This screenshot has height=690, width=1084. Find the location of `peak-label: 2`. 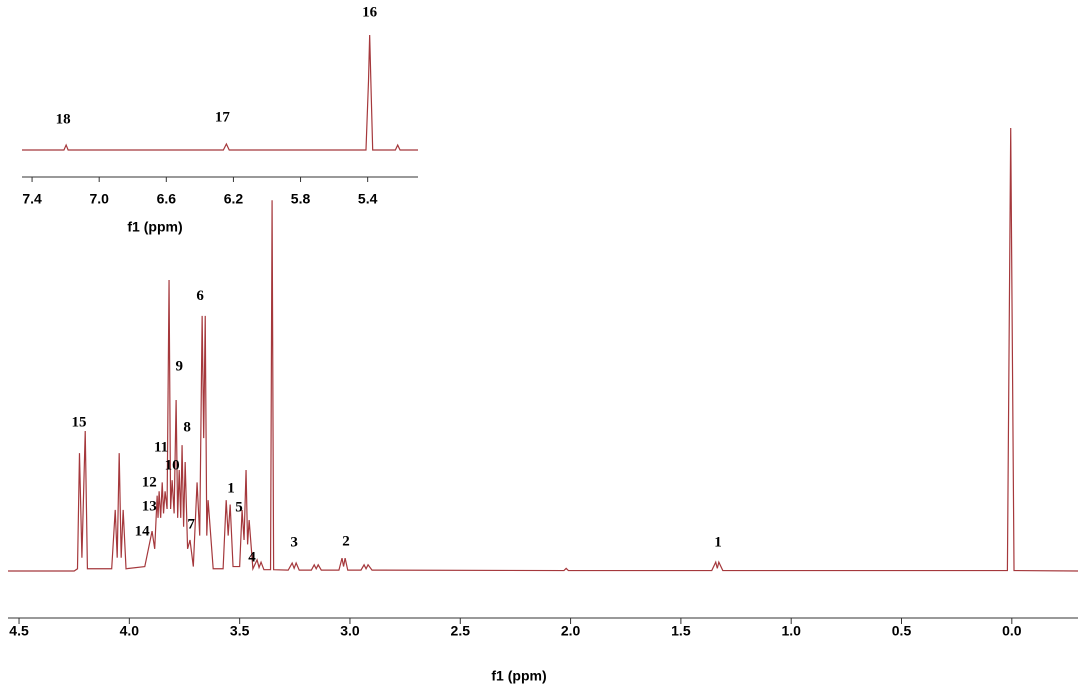

peak-label: 2 is located at coordinates (346, 542).